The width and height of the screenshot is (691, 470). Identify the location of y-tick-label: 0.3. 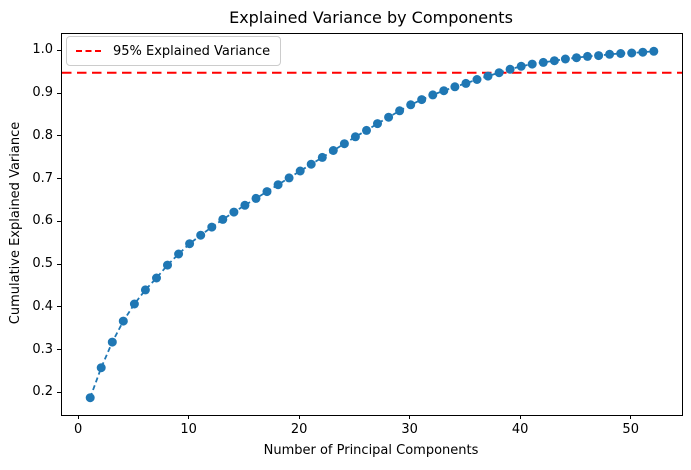
(42, 349).